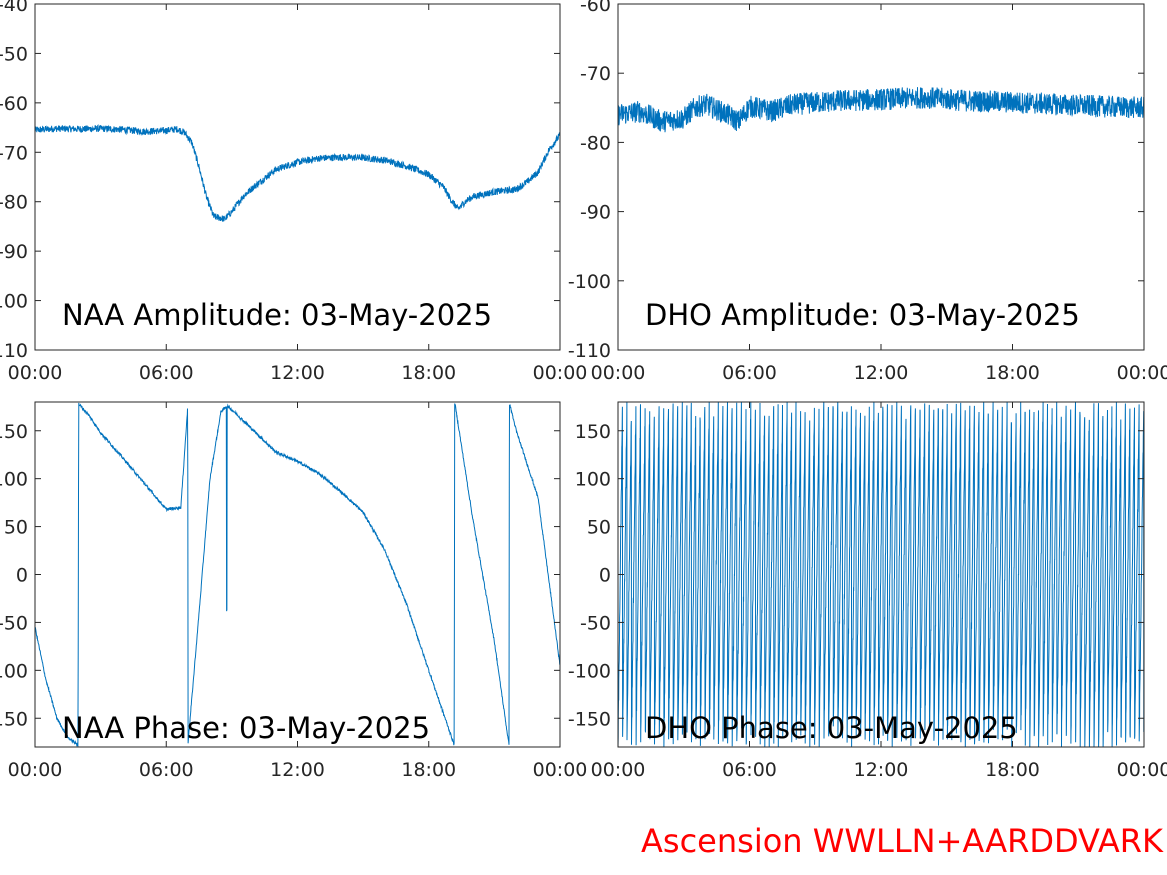 This screenshot has height=875, width=1167. I want to click on panel-title: NAA Amplitude: 03-May-2025, so click(277, 315).